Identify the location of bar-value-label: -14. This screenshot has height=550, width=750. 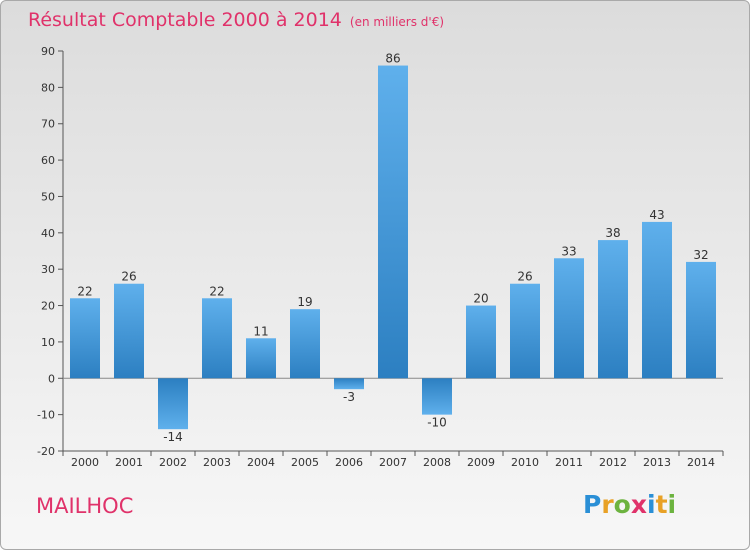
(173, 437).